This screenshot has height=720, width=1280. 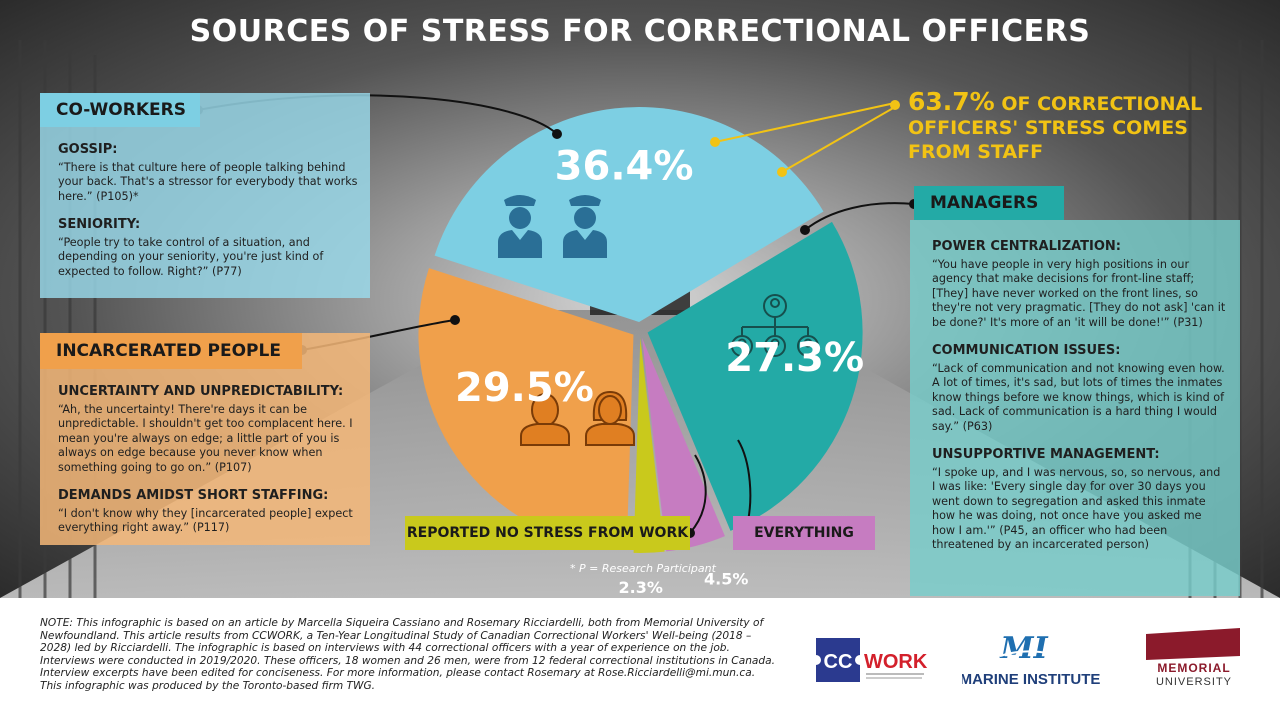 I want to click on coworkers-panel, so click(x=205, y=195).